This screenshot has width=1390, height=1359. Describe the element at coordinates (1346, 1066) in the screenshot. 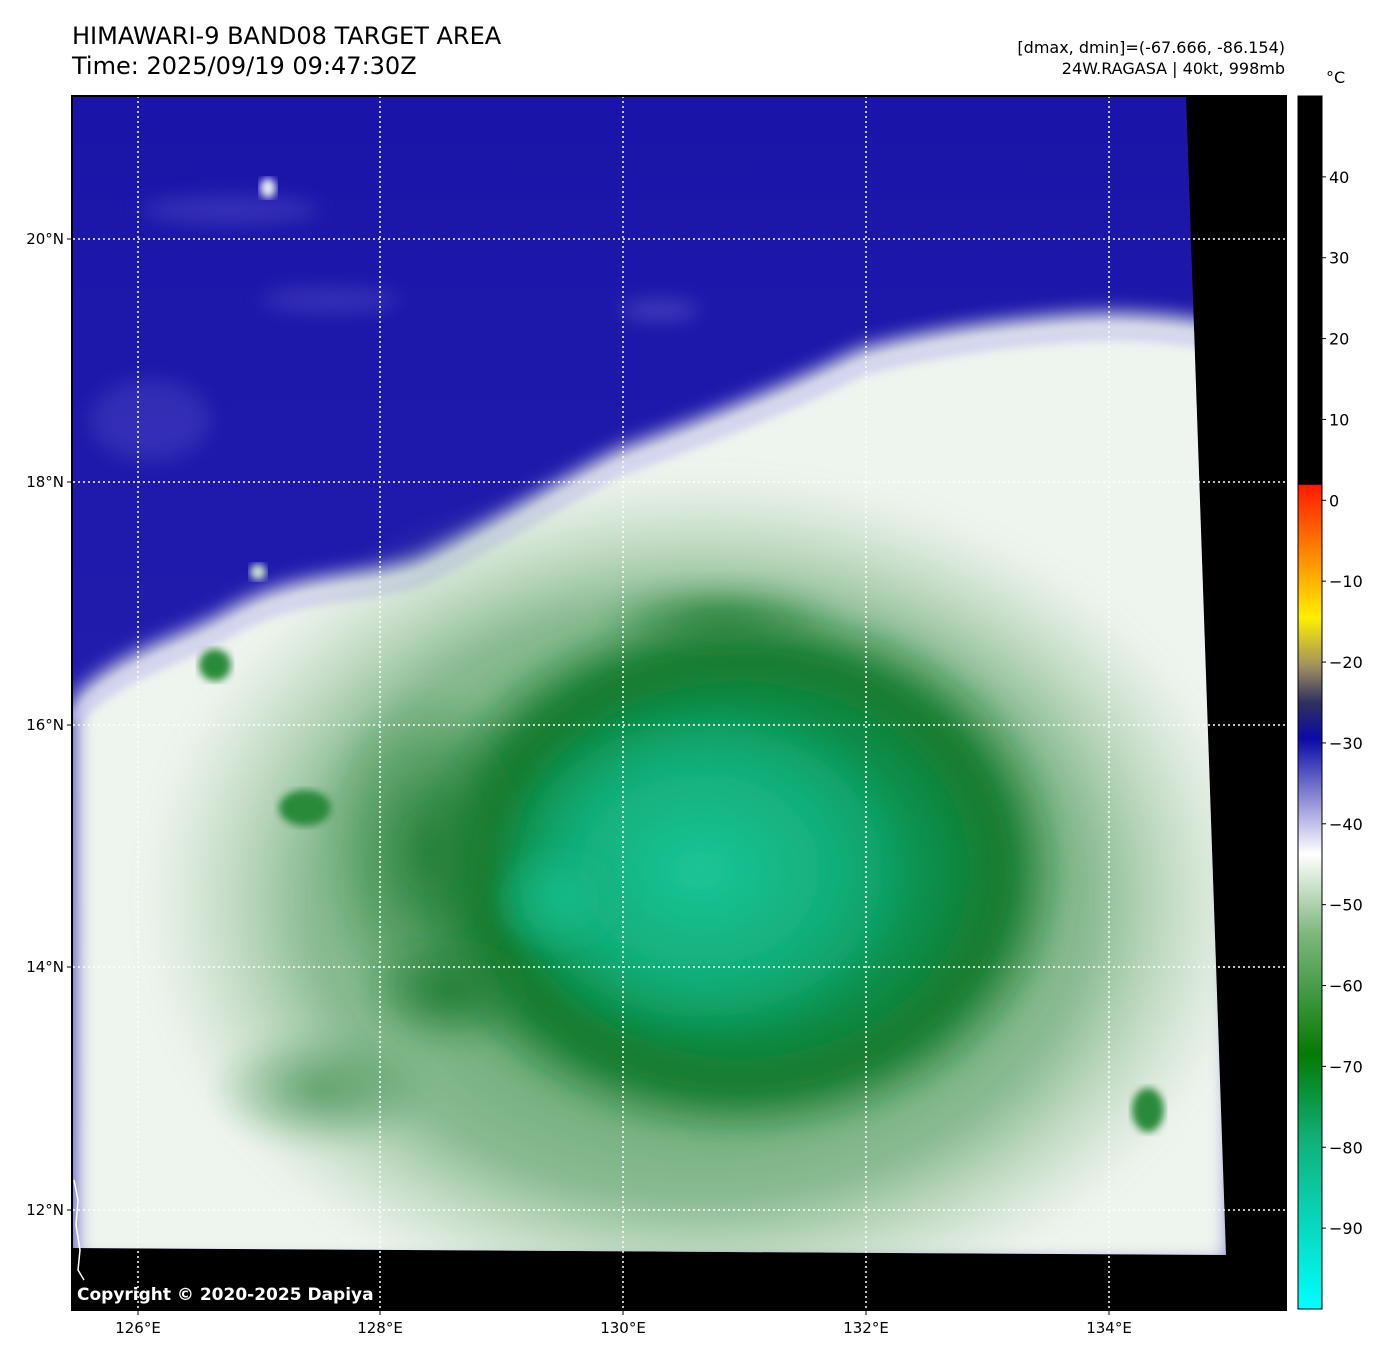

I see `colorbar-tick-label: −70` at that location.